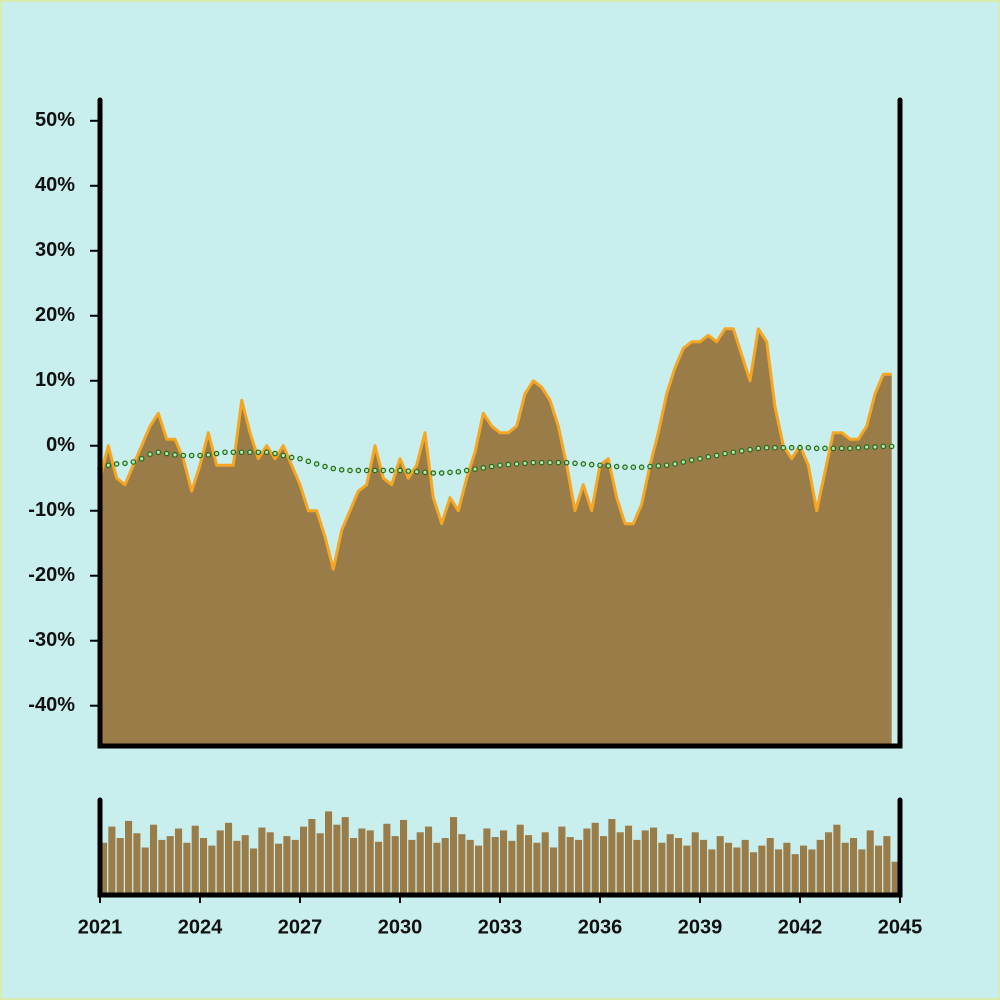 Image resolution: width=1000 pixels, height=1000 pixels. Describe the element at coordinates (60, 445) in the screenshot. I see `y-tick-label: 0%` at that location.